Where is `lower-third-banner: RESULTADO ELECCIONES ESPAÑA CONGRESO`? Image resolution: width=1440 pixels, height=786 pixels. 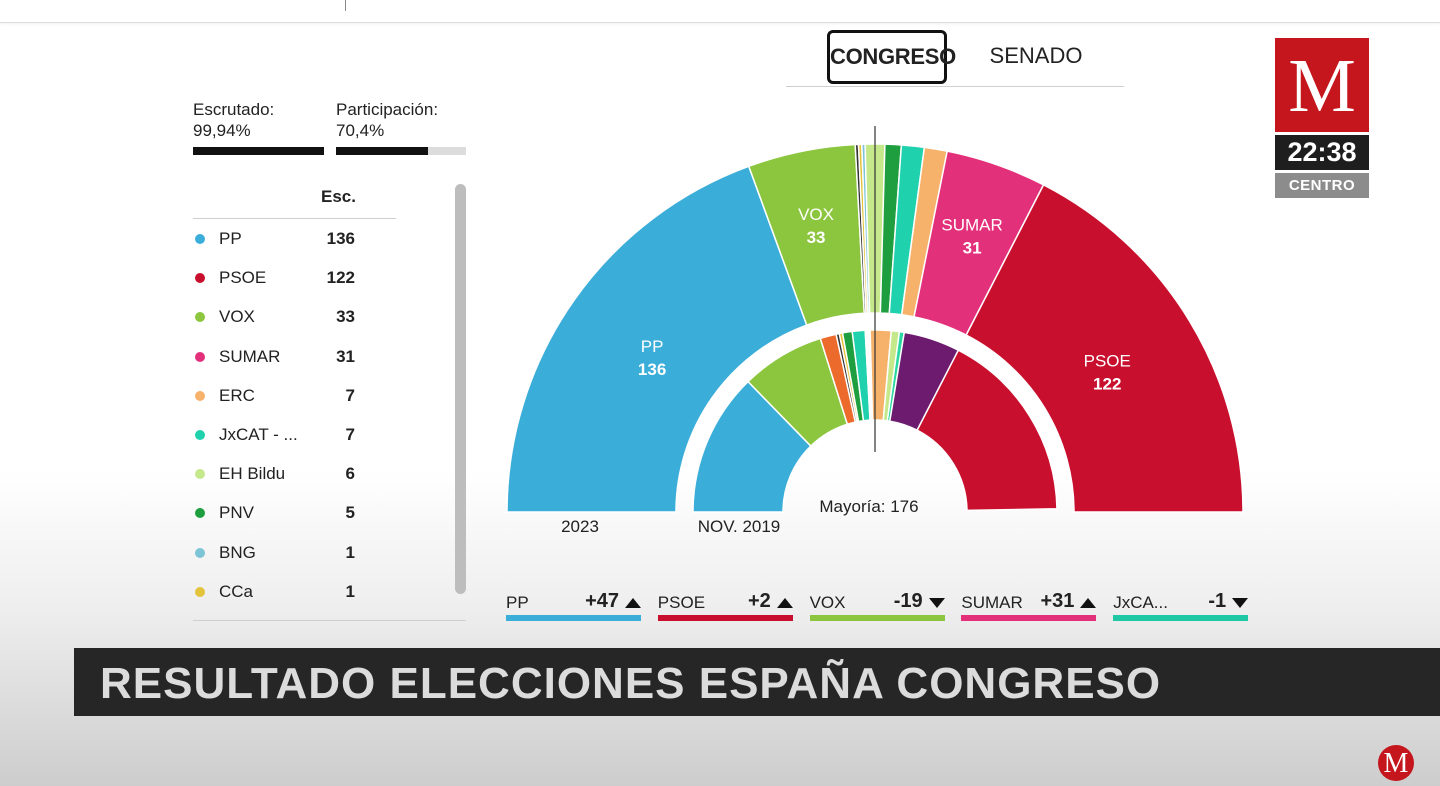 lower-third-banner: RESULTADO ELECCIONES ESPAÑA CONGRESO is located at coordinates (757, 682).